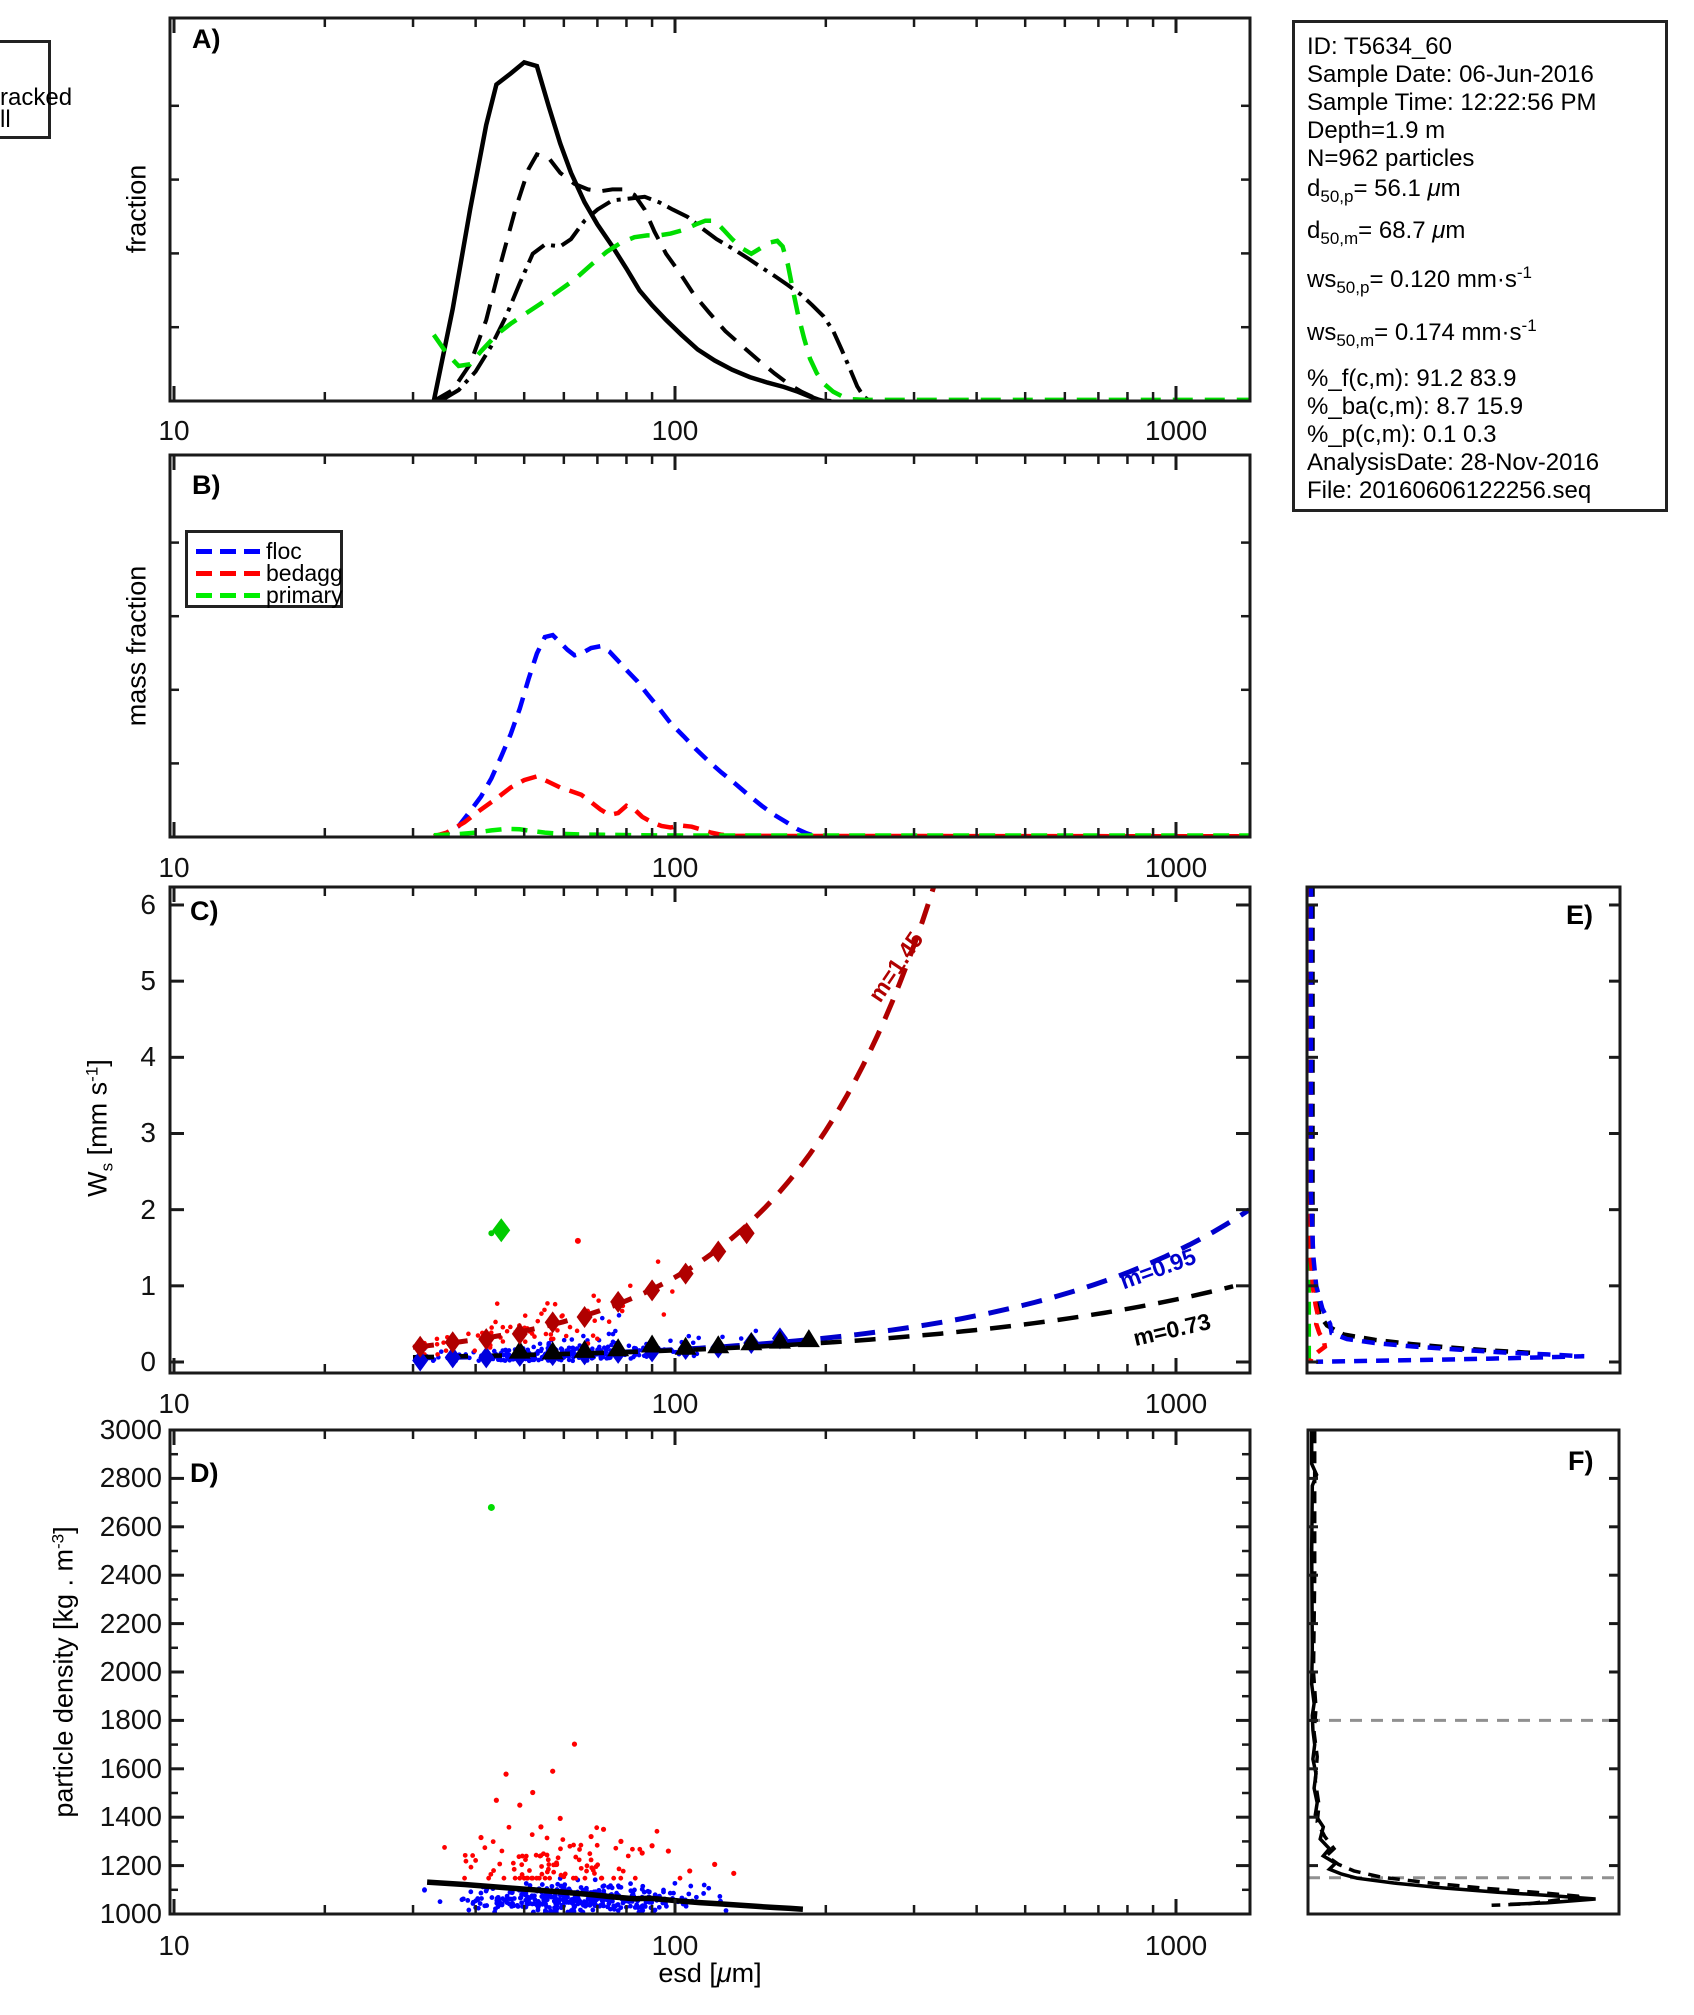 The height and width of the screenshot is (2015, 1694). Describe the element at coordinates (1453, 462) in the screenshot. I see `info-line-12: AnalysisDate: 28-Nov-2016` at that location.